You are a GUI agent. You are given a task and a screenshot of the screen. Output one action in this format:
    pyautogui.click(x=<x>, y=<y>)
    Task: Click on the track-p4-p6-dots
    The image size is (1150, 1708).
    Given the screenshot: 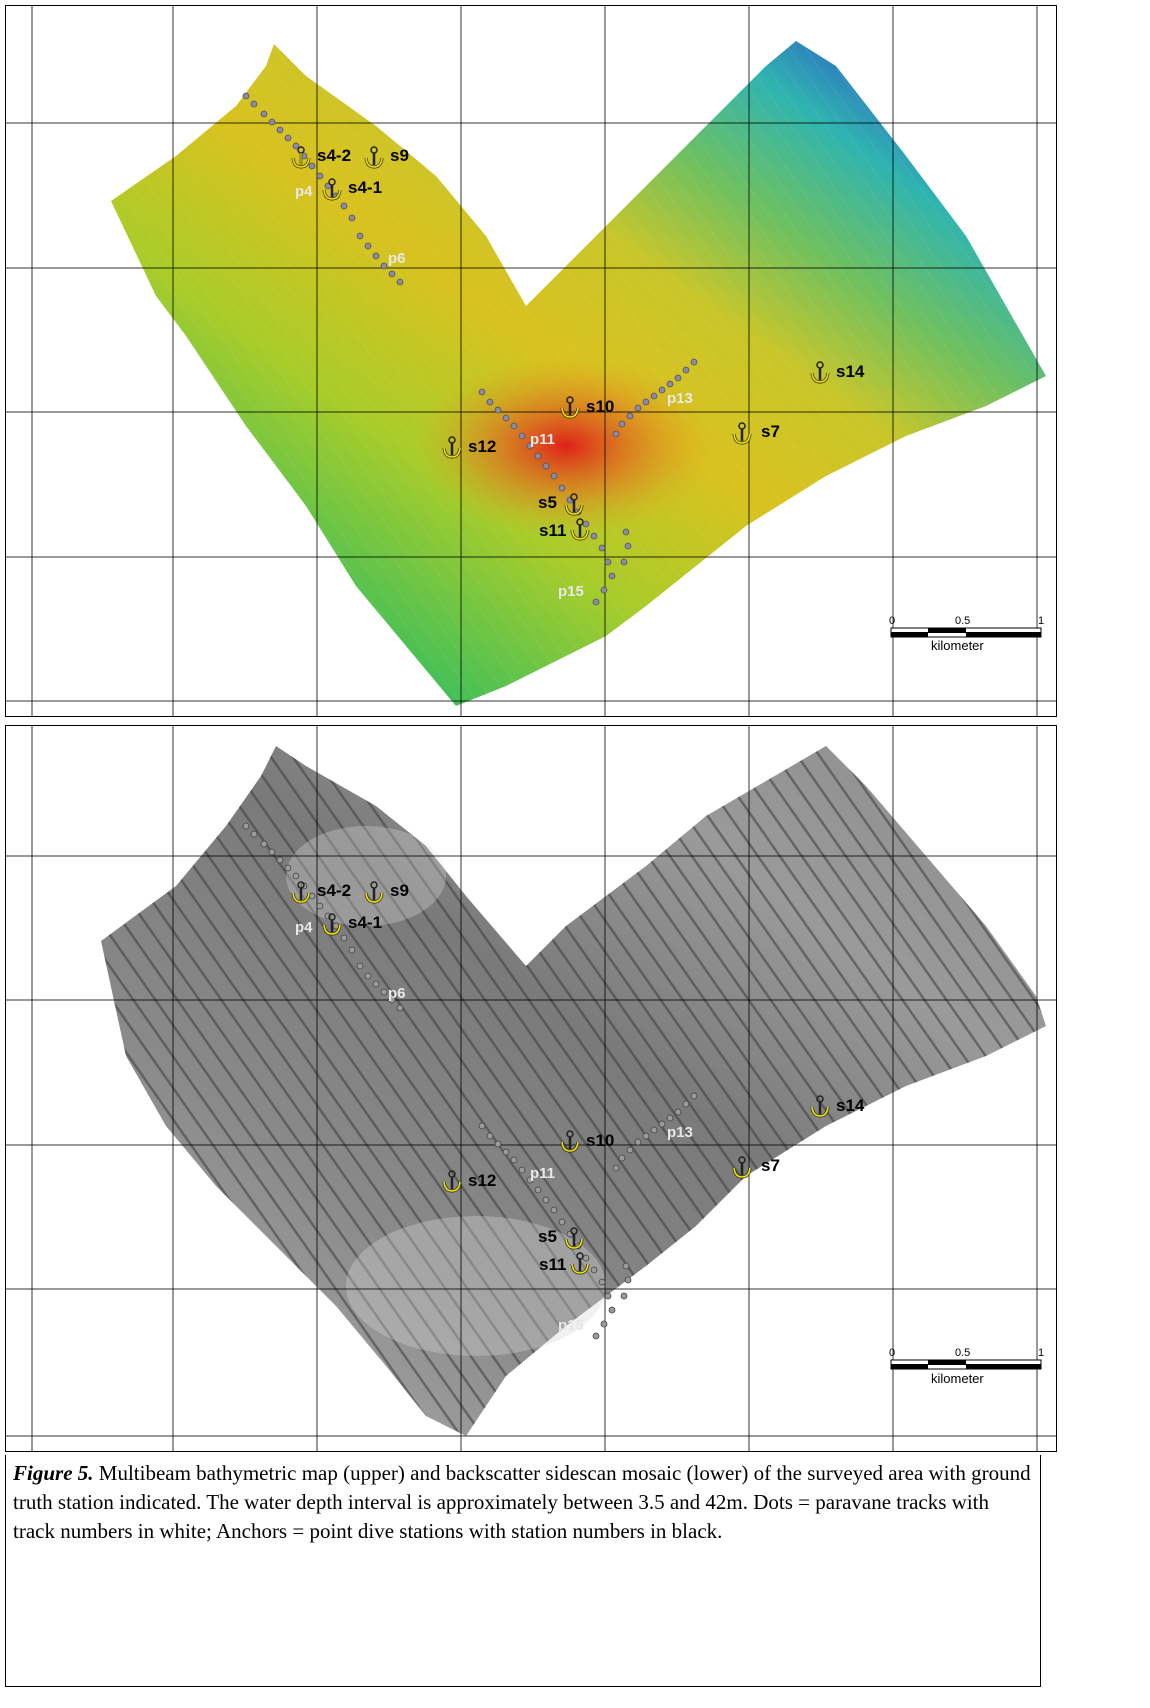 What is the action you would take?
    pyautogui.click(x=323, y=189)
    